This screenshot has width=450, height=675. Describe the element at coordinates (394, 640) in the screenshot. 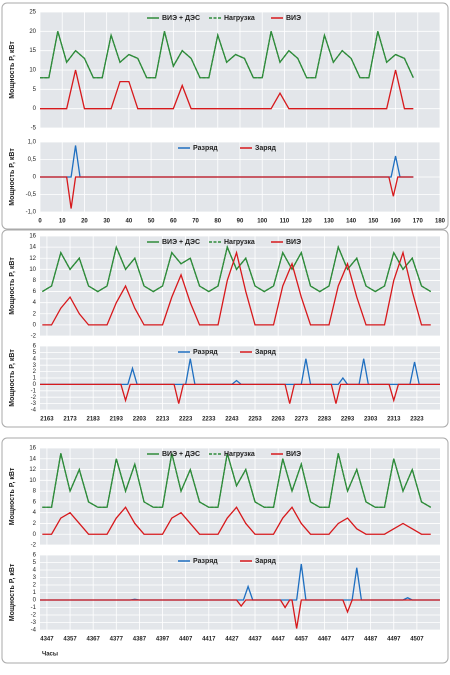

I see `x-tick-label: 4497` at that location.